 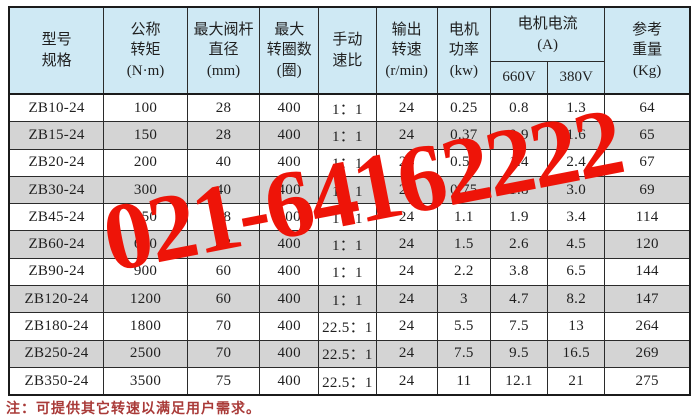 What do you see at coordinates (56, 162) in the screenshot?
I see `table-cell: ZB20-24` at bounding box center [56, 162].